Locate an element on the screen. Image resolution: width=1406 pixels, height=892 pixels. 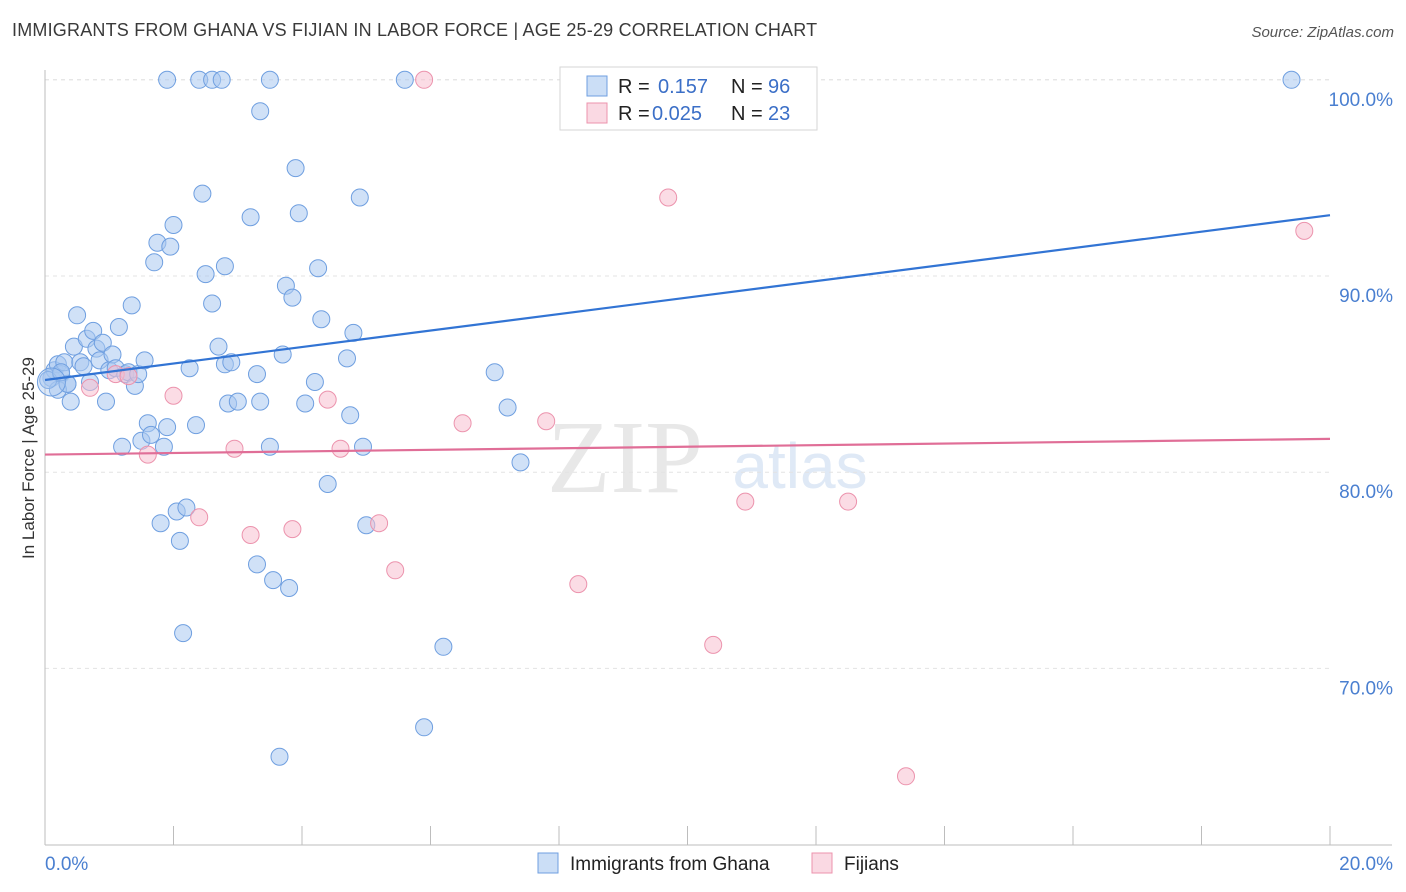
bottom-legend-label: Immigrants from Ghana is located at coordinates (670, 864).